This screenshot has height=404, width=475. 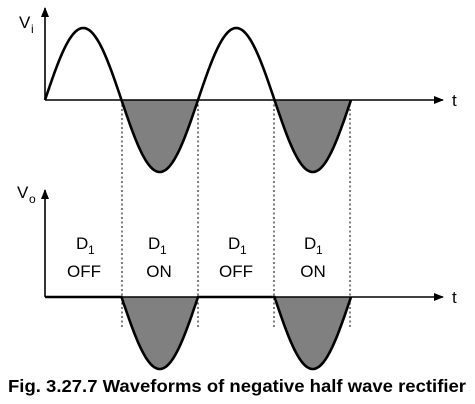 I want to click on interval-4-label: D 1 ON, so click(x=313, y=257).